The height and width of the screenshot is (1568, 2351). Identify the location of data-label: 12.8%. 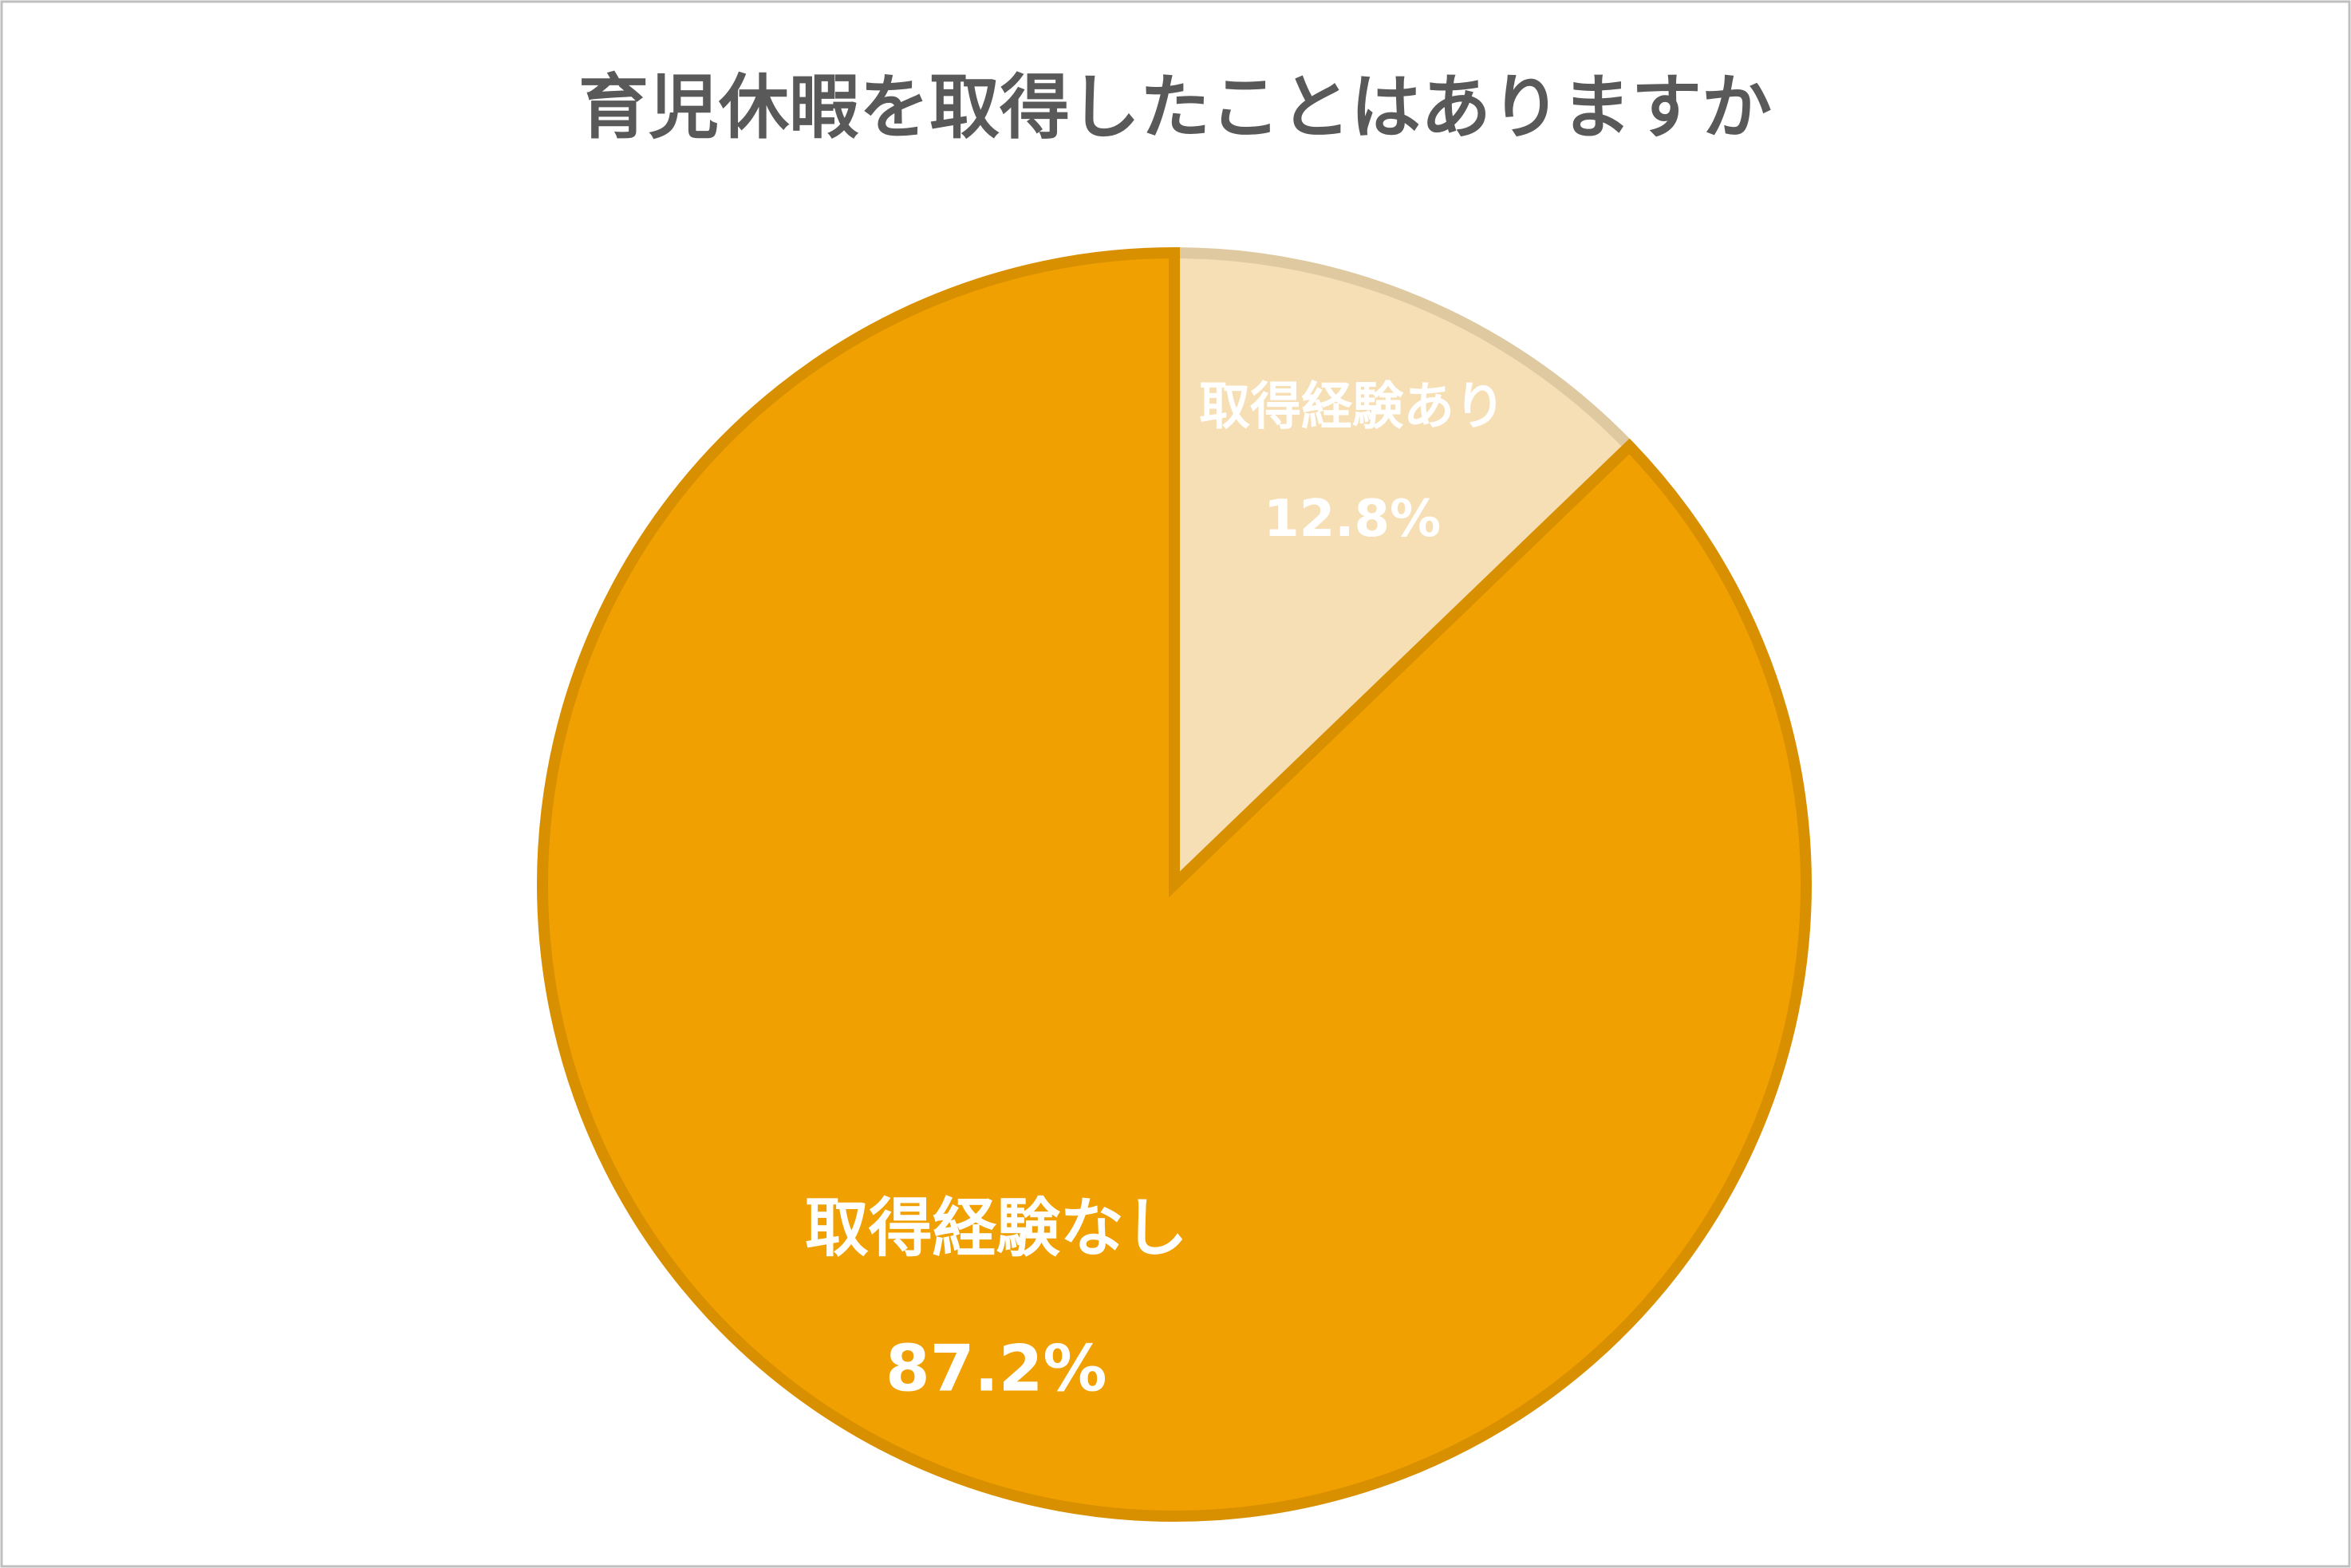
(1352, 519).